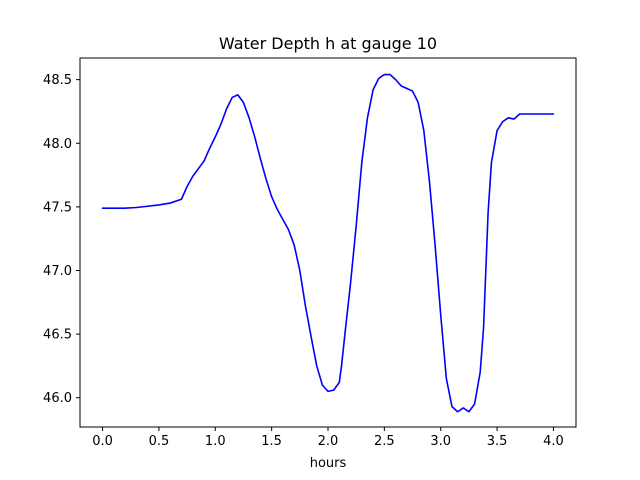 This screenshot has height=480, width=640. Describe the element at coordinates (57, 144) in the screenshot. I see `y-tick-label: 48.0` at that location.